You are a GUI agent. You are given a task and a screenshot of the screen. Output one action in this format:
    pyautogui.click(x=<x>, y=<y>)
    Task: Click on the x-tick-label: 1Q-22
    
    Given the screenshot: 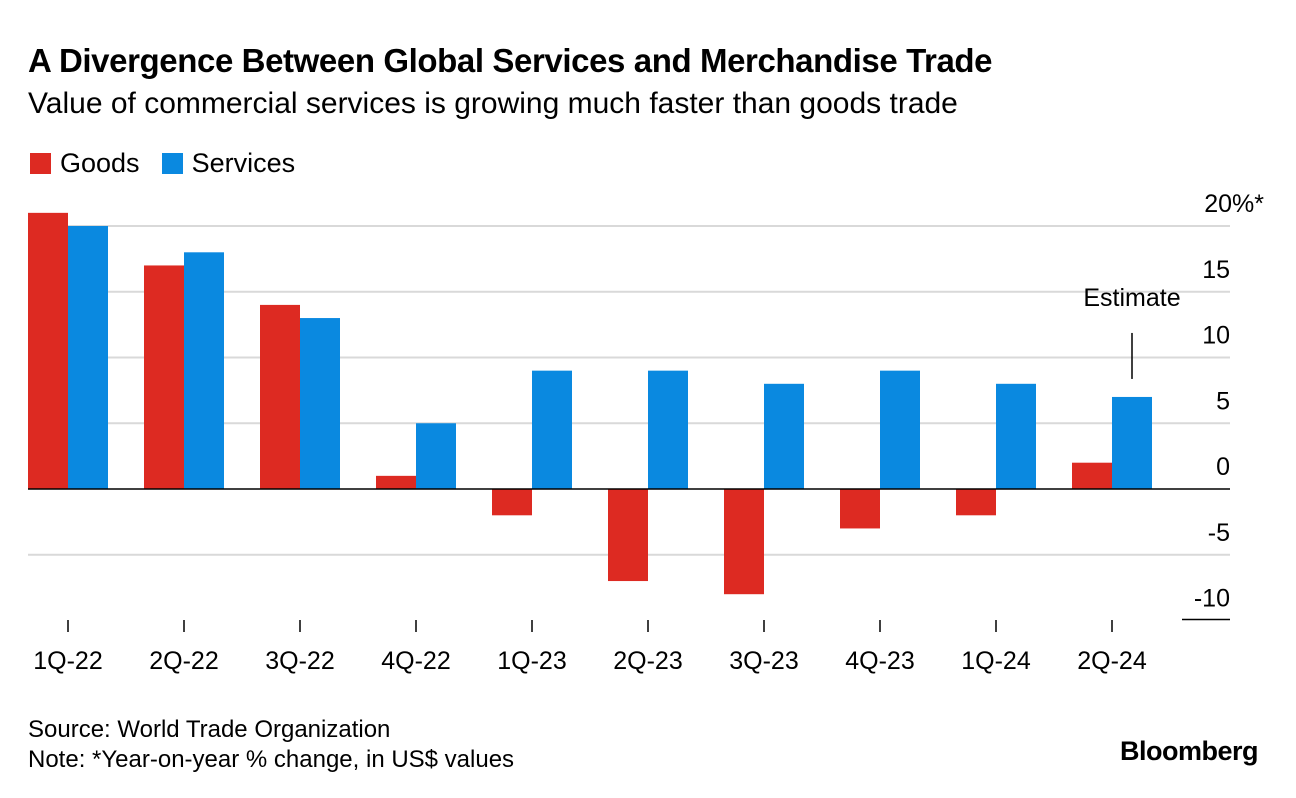 What is the action you would take?
    pyautogui.click(x=67, y=661)
    